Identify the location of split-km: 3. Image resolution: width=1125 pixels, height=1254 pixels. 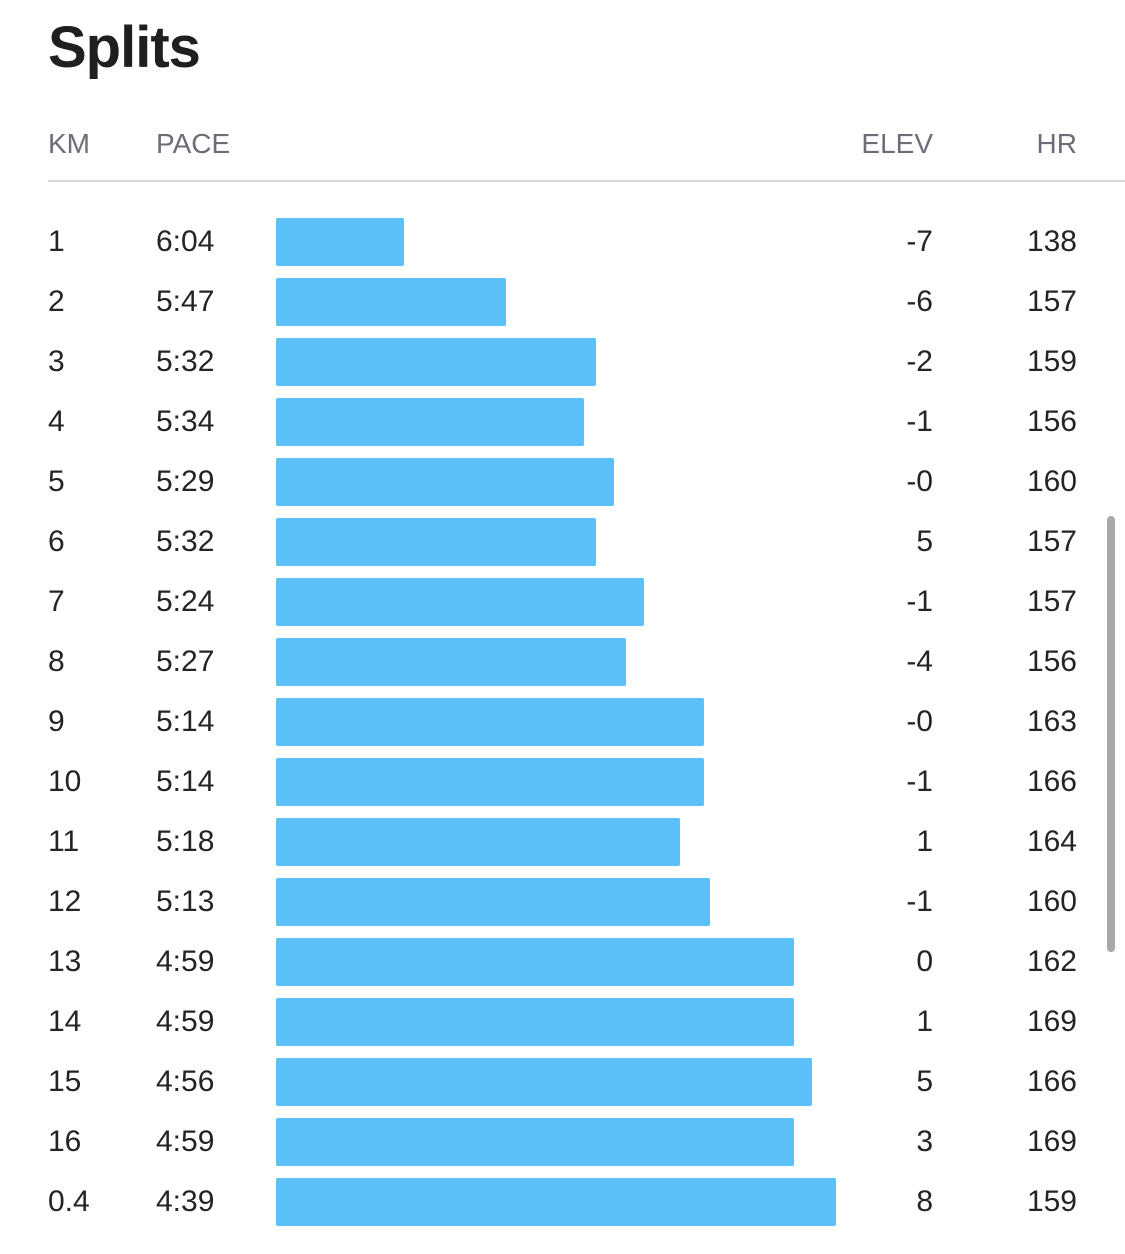
(56, 361).